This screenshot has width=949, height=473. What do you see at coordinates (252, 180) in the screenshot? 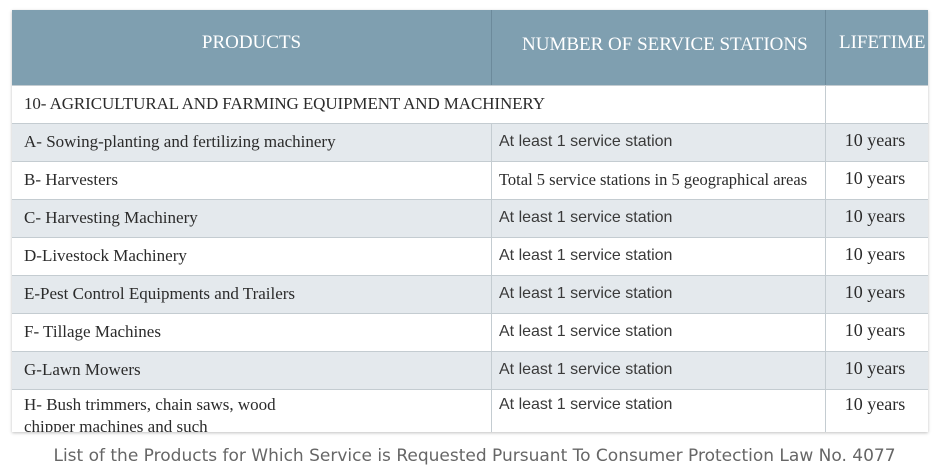
I see `product-cell: B- Harvesters` at bounding box center [252, 180].